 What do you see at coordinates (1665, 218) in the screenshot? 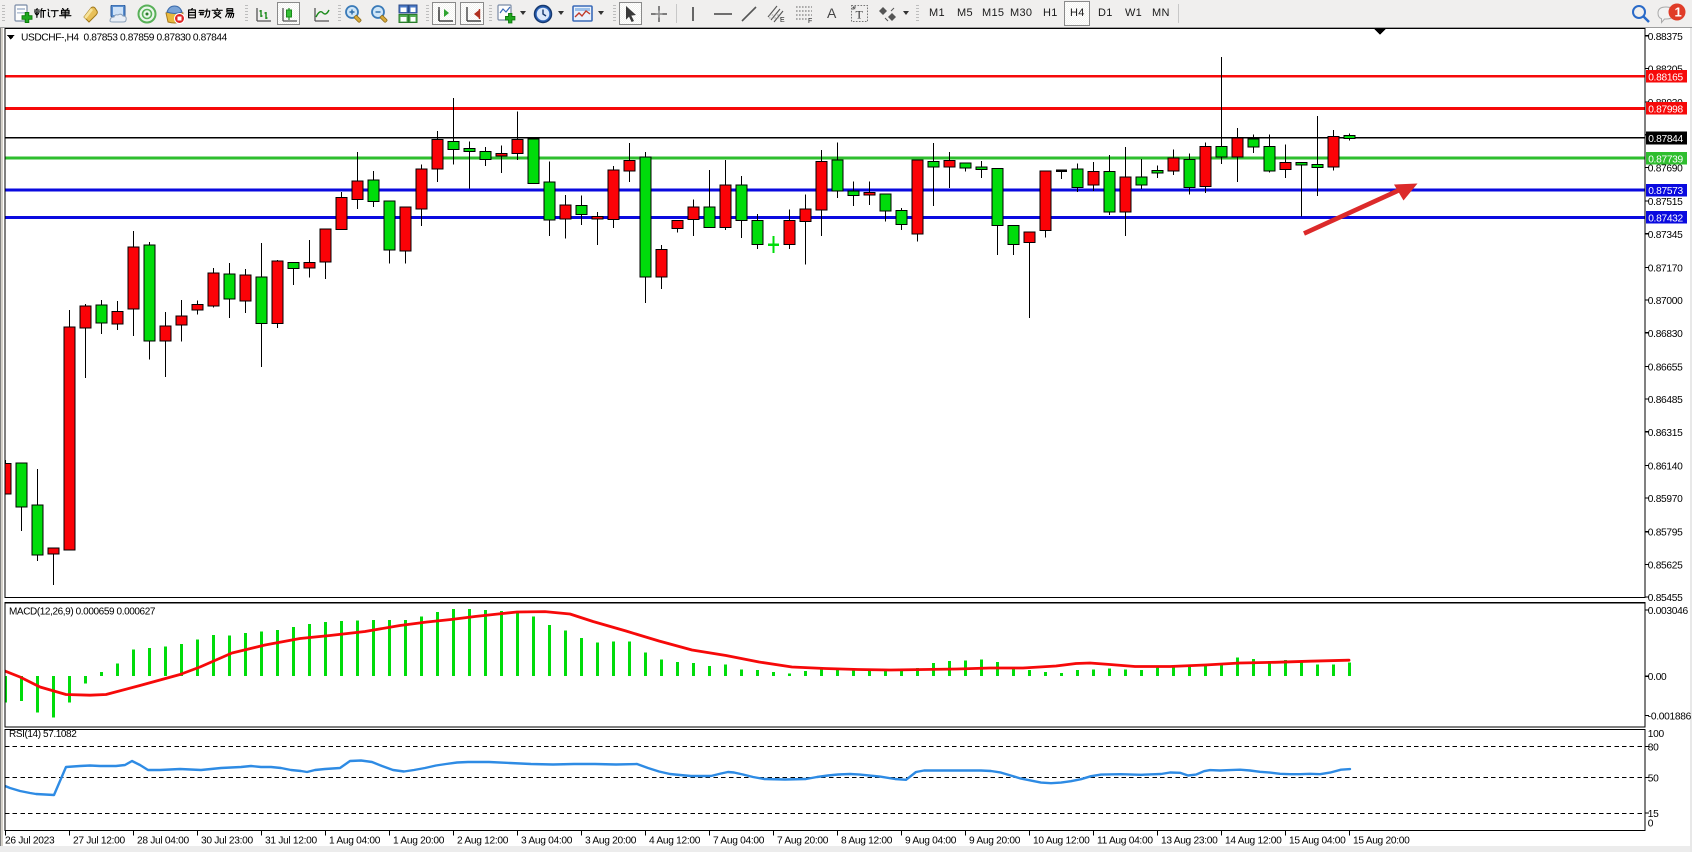
I see `svg-text: 0.87432` at bounding box center [1665, 218].